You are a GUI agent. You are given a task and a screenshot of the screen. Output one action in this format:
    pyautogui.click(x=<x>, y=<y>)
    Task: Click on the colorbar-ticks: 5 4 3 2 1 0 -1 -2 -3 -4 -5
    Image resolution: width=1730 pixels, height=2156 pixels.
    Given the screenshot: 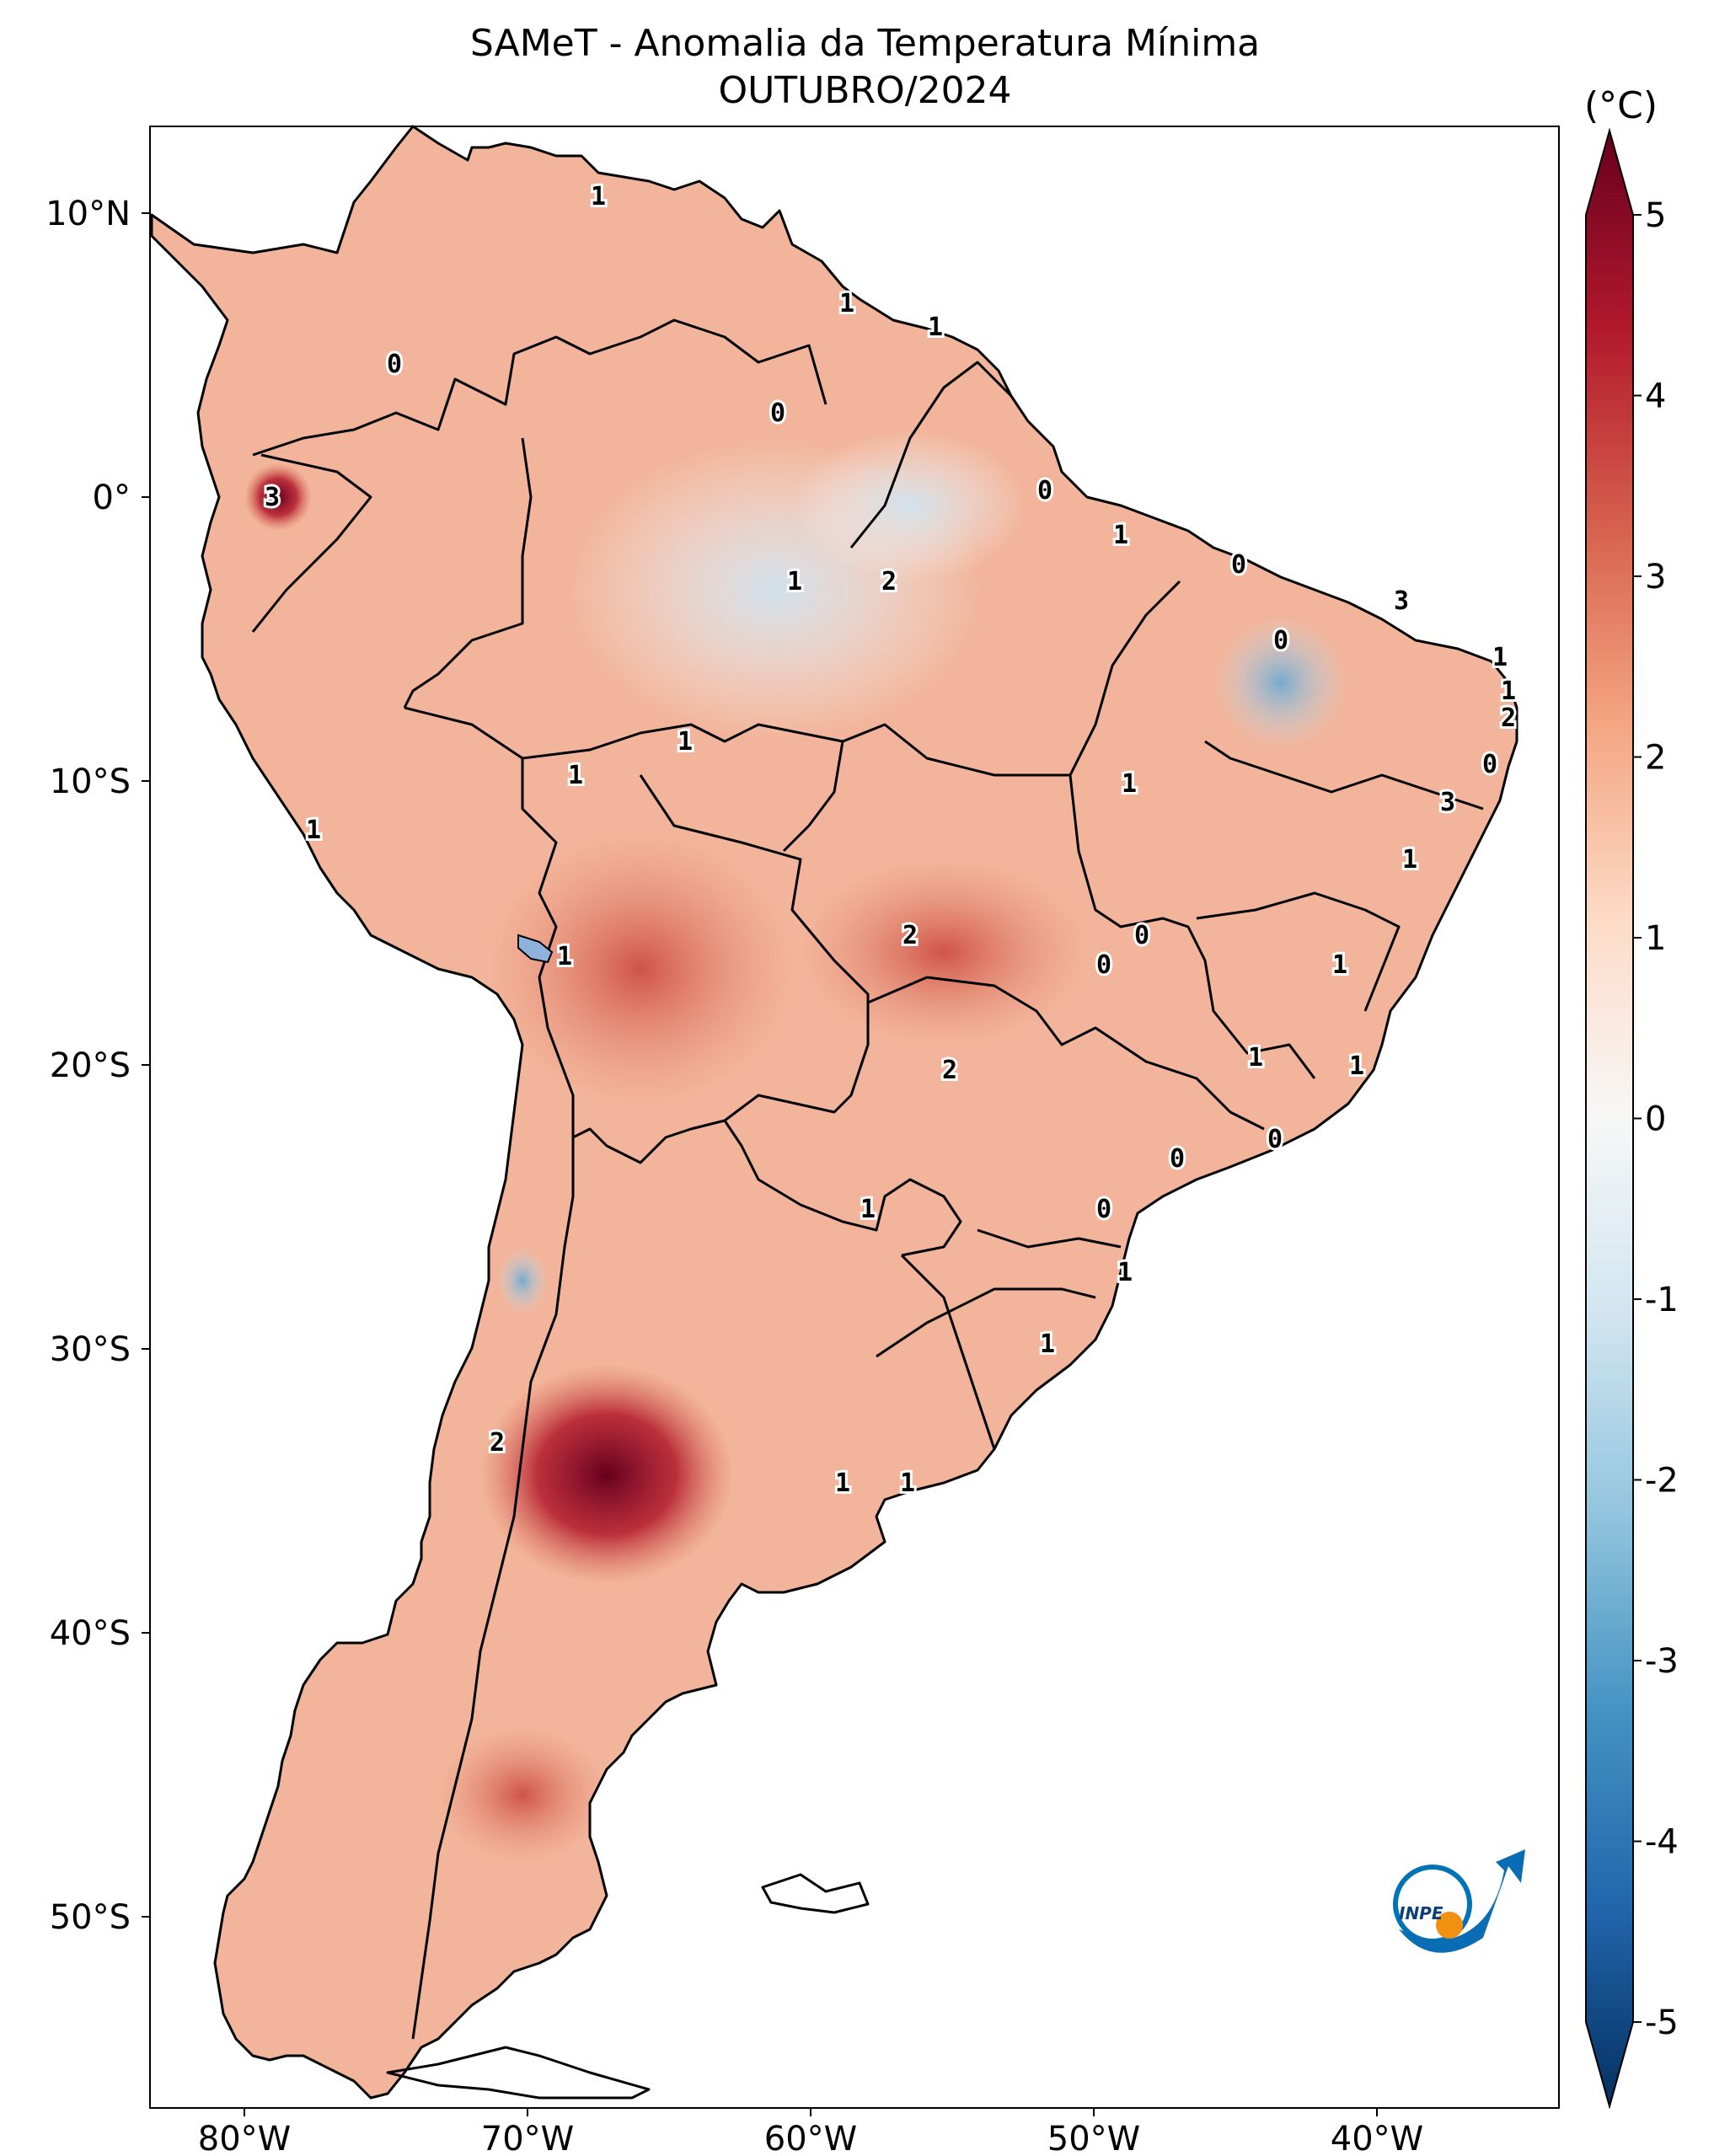 What is the action you would take?
    pyautogui.click(x=1656, y=1119)
    